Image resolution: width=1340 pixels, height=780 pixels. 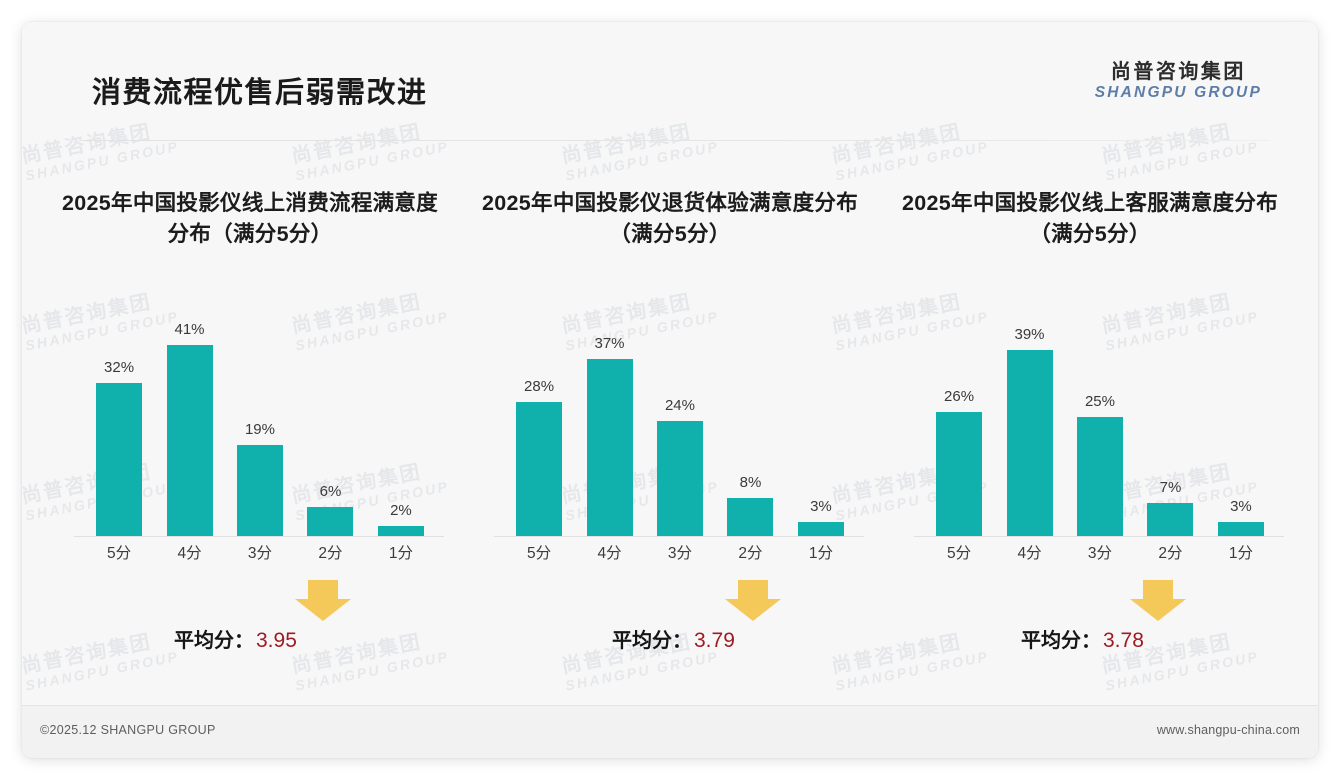 I want to click on slide-header: 消费流程优售后弱需改进 尚普咨询集团 SHANGPU GROUP, so click(x=670, y=82).